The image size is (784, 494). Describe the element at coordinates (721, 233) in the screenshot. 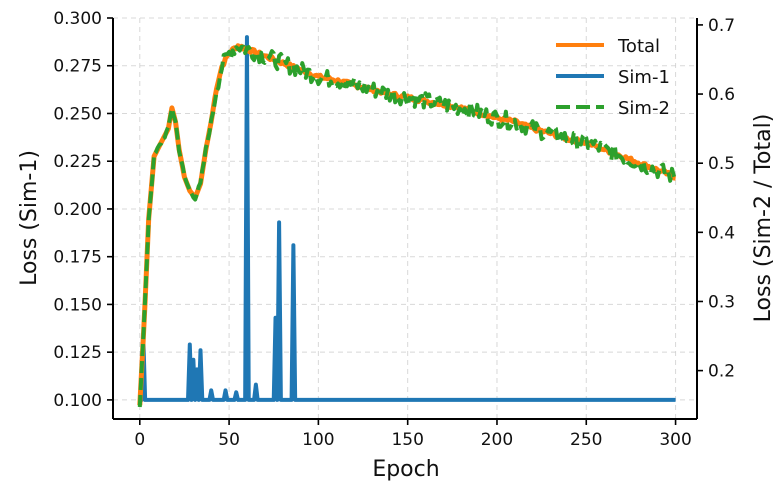

I see `y-right-tick-label: 0.4` at that location.